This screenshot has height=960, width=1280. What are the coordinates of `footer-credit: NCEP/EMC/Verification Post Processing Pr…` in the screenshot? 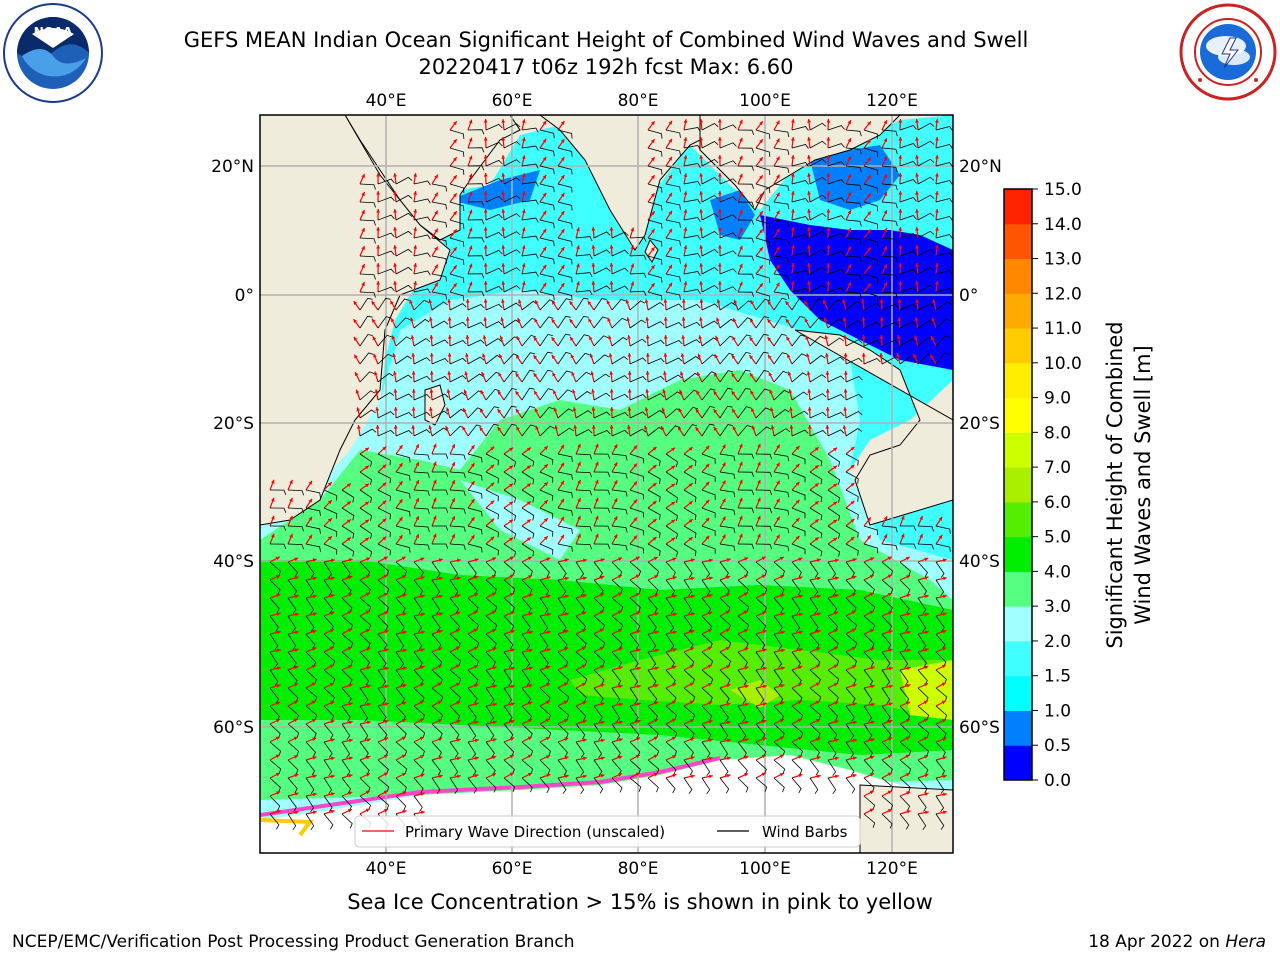 It's located at (293, 942).